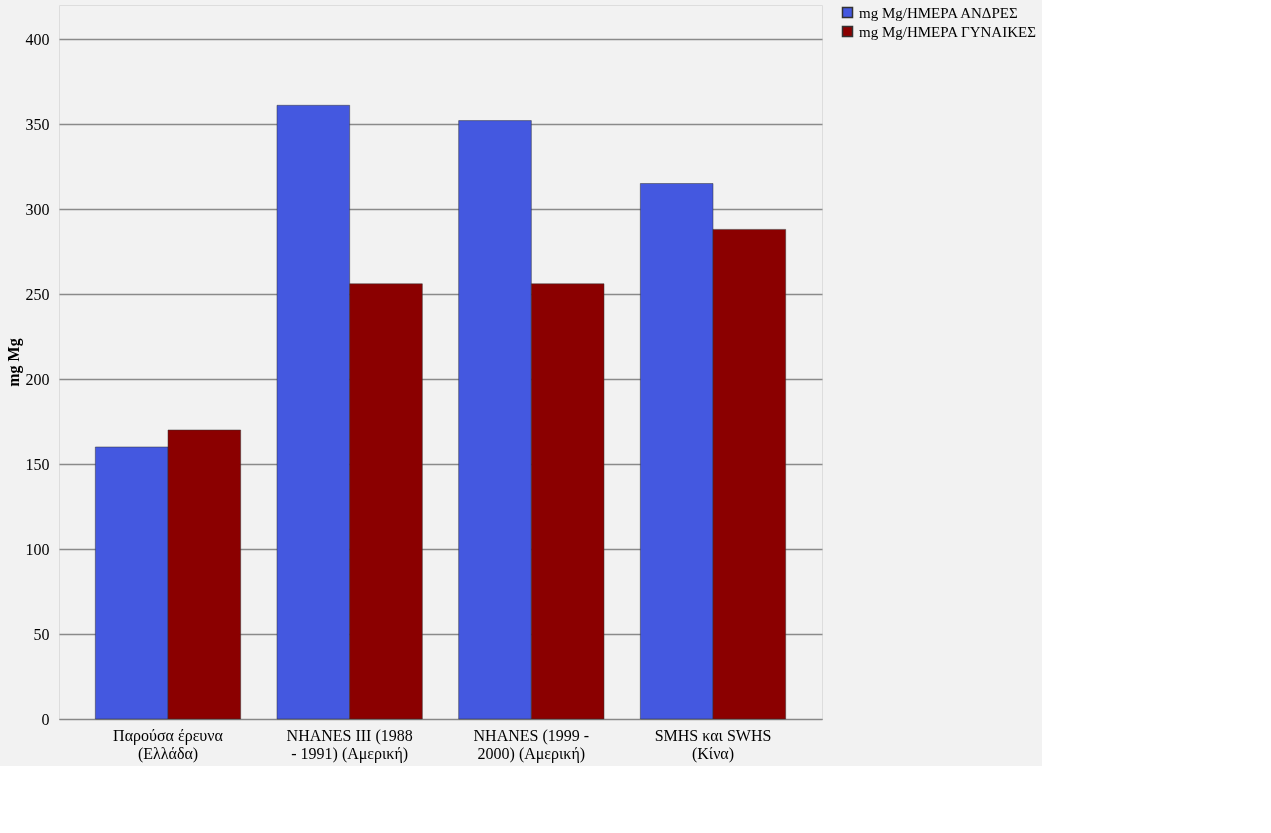  Describe the element at coordinates (37, 464) in the screenshot. I see `y-tick-label: 150` at that location.